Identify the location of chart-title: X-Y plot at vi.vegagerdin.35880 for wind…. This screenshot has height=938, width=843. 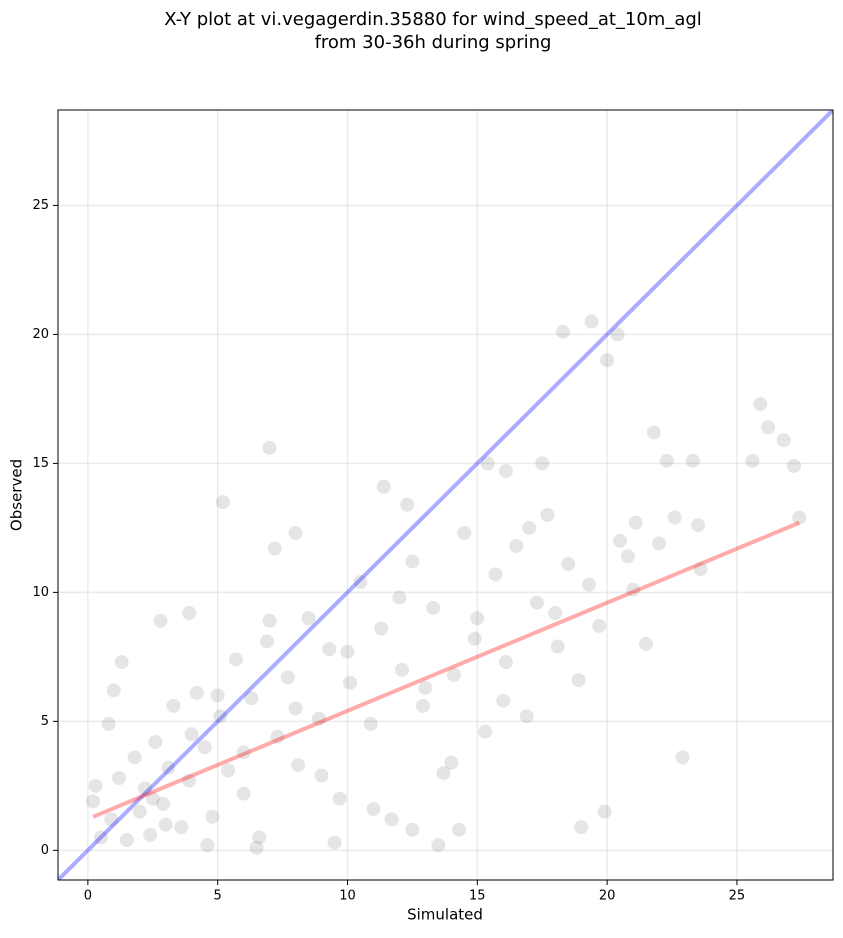
(433, 19).